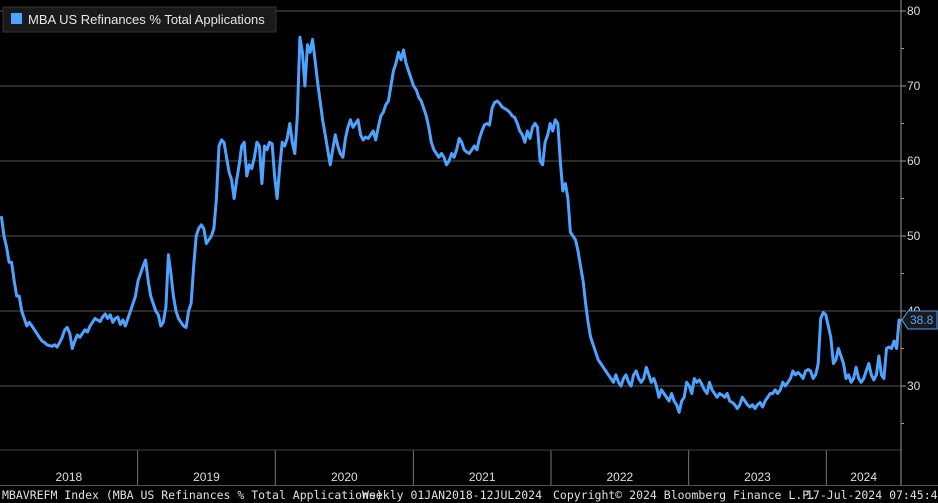 The height and width of the screenshot is (503, 938). Describe the element at coordinates (914, 161) in the screenshot. I see `y-tick-label: 60` at that location.